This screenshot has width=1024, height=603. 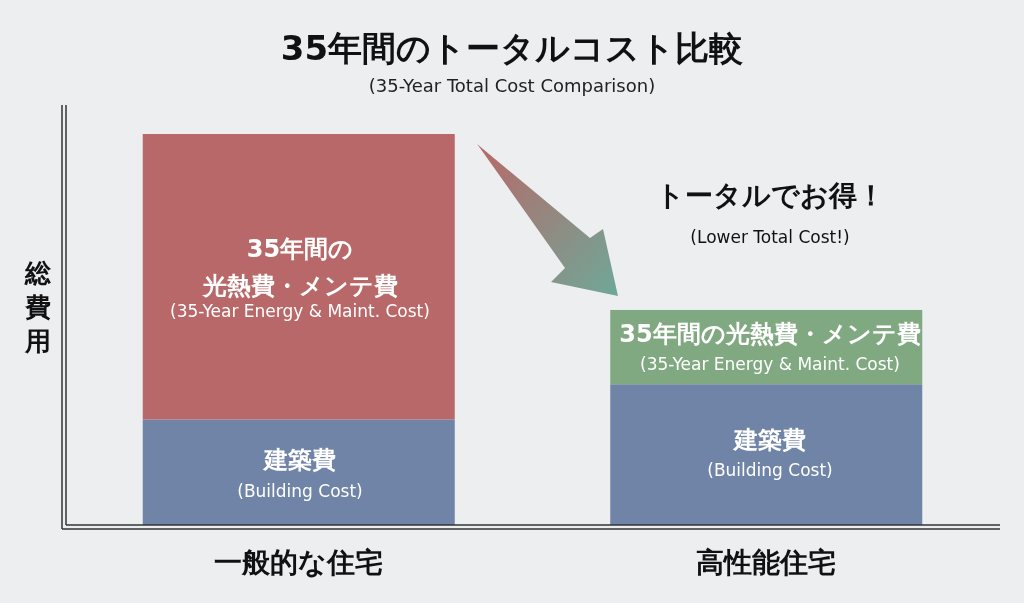 What do you see at coordinates (512, 48) in the screenshot?
I see `chart-title: 35年間のトータルコスト比較` at bounding box center [512, 48].